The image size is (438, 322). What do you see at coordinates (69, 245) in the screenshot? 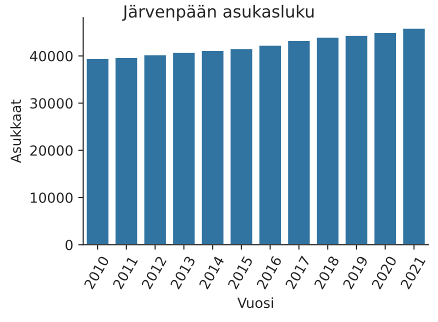
I see `y-tick-label: 0` at bounding box center [69, 245].